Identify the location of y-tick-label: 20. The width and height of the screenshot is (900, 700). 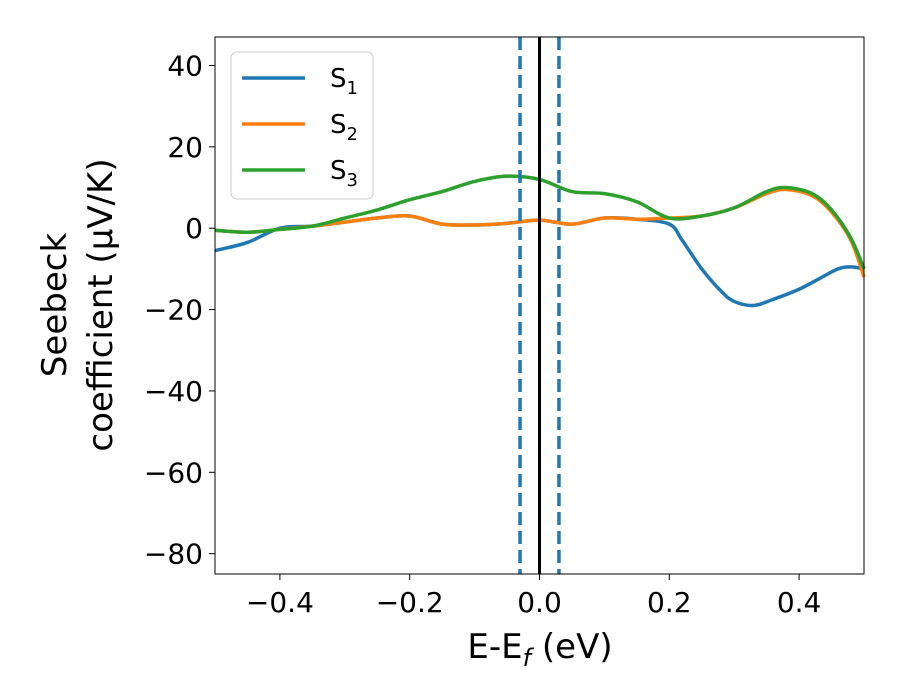
(185, 147).